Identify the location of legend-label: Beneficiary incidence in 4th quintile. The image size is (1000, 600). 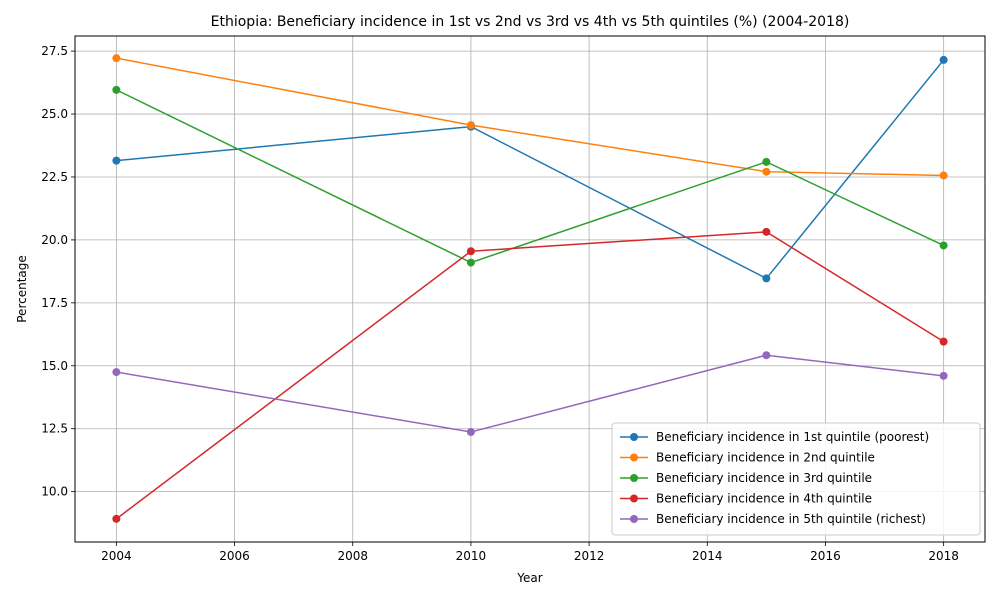
(764, 499).